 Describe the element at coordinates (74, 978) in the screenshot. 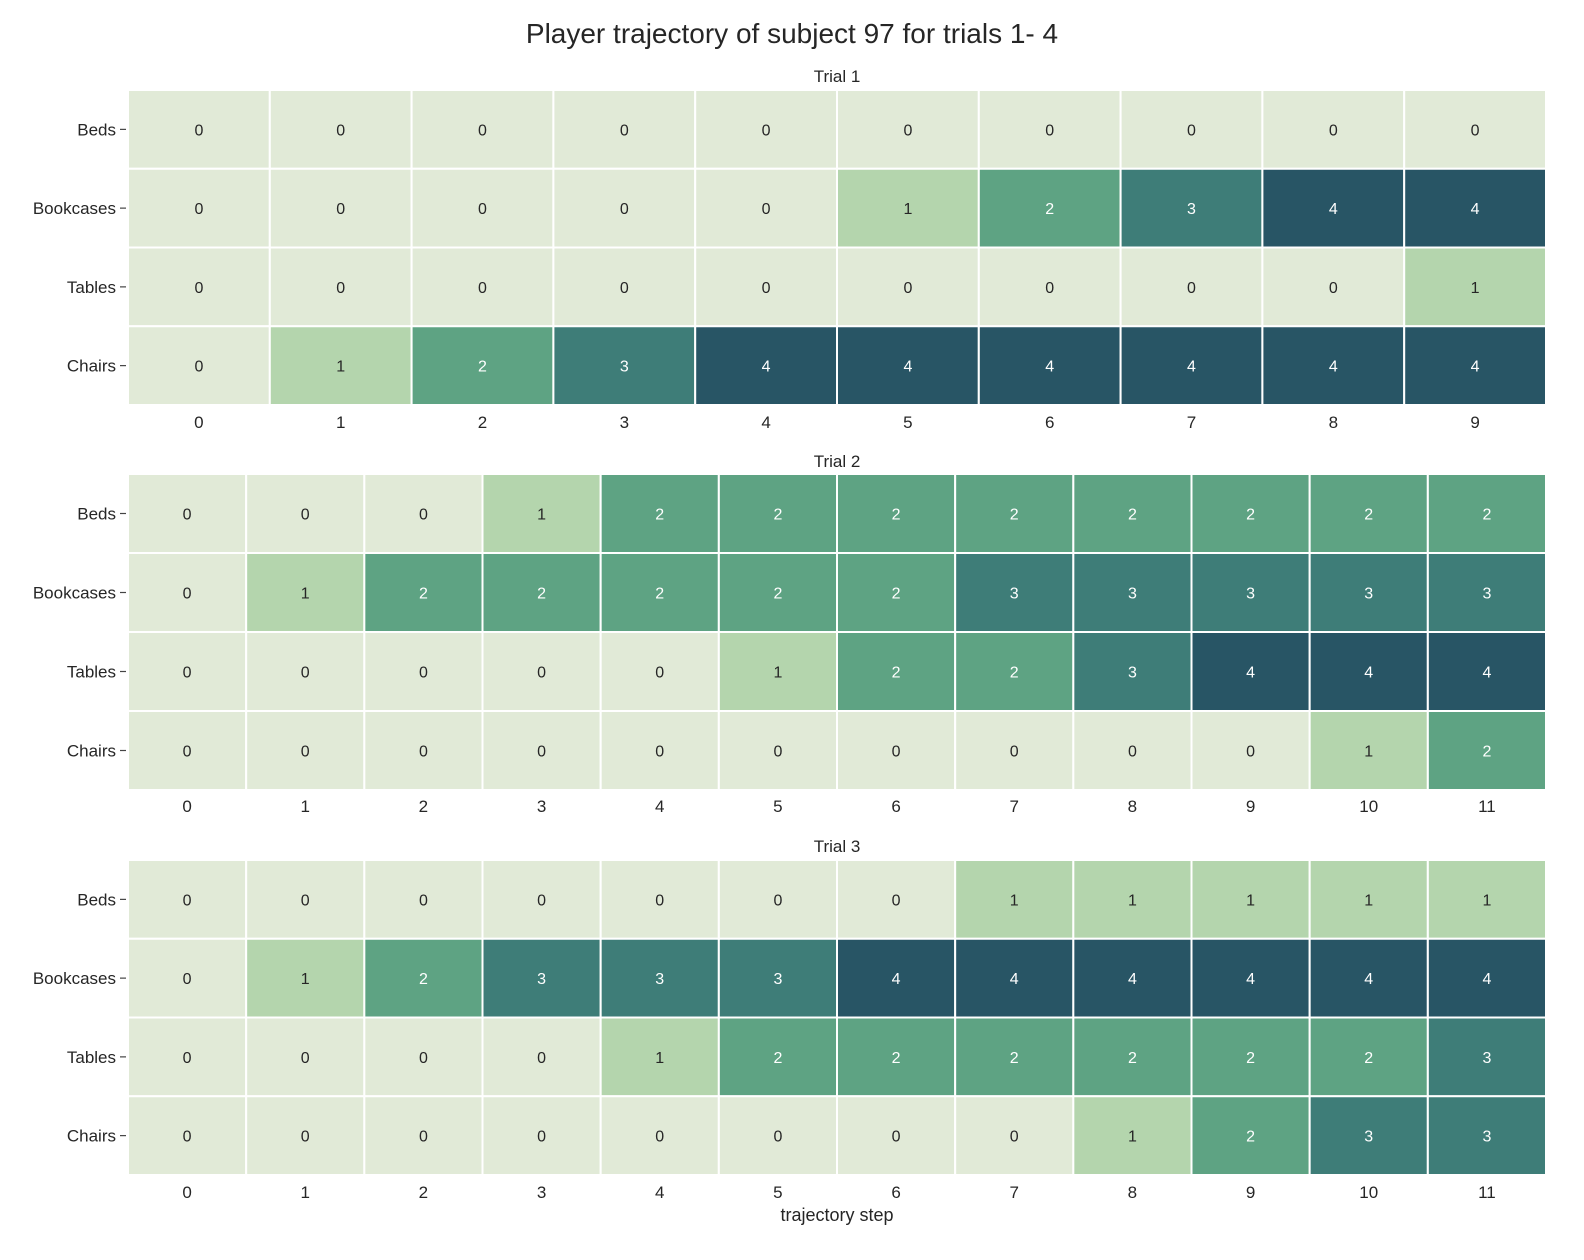

I see `y-tick-label: Bookcases` at that location.